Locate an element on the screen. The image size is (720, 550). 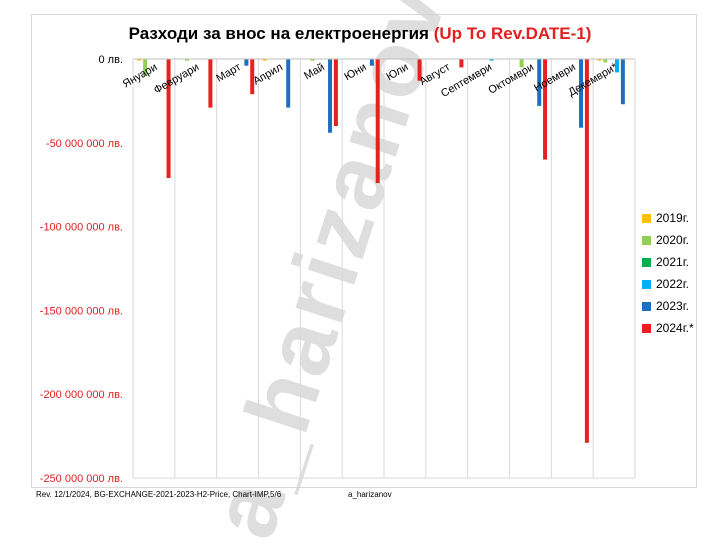
x-tick-label: Април is located at coordinates (268, 74).